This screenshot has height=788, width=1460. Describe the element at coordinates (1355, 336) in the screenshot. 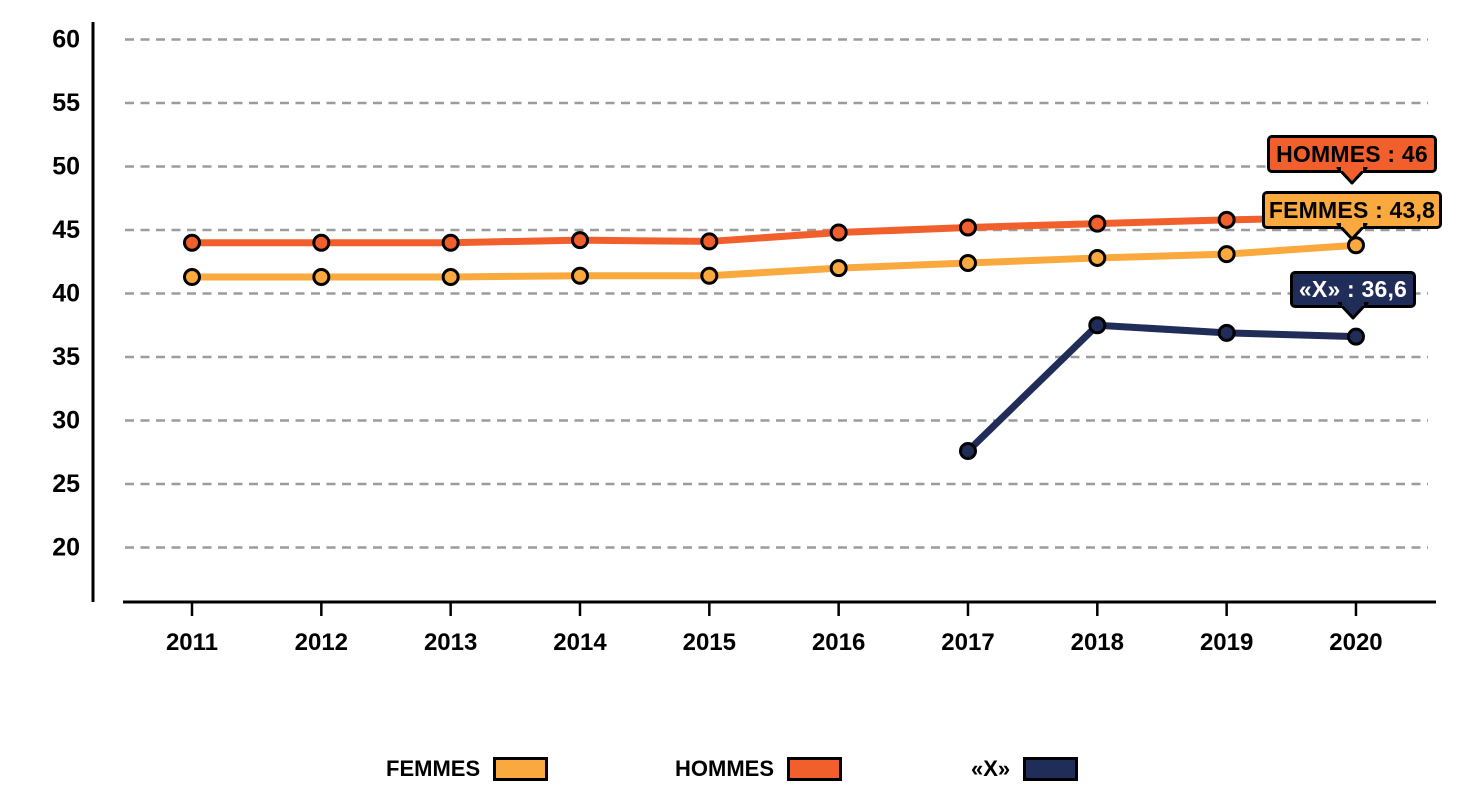

I see `data-point-x-2020` at that location.